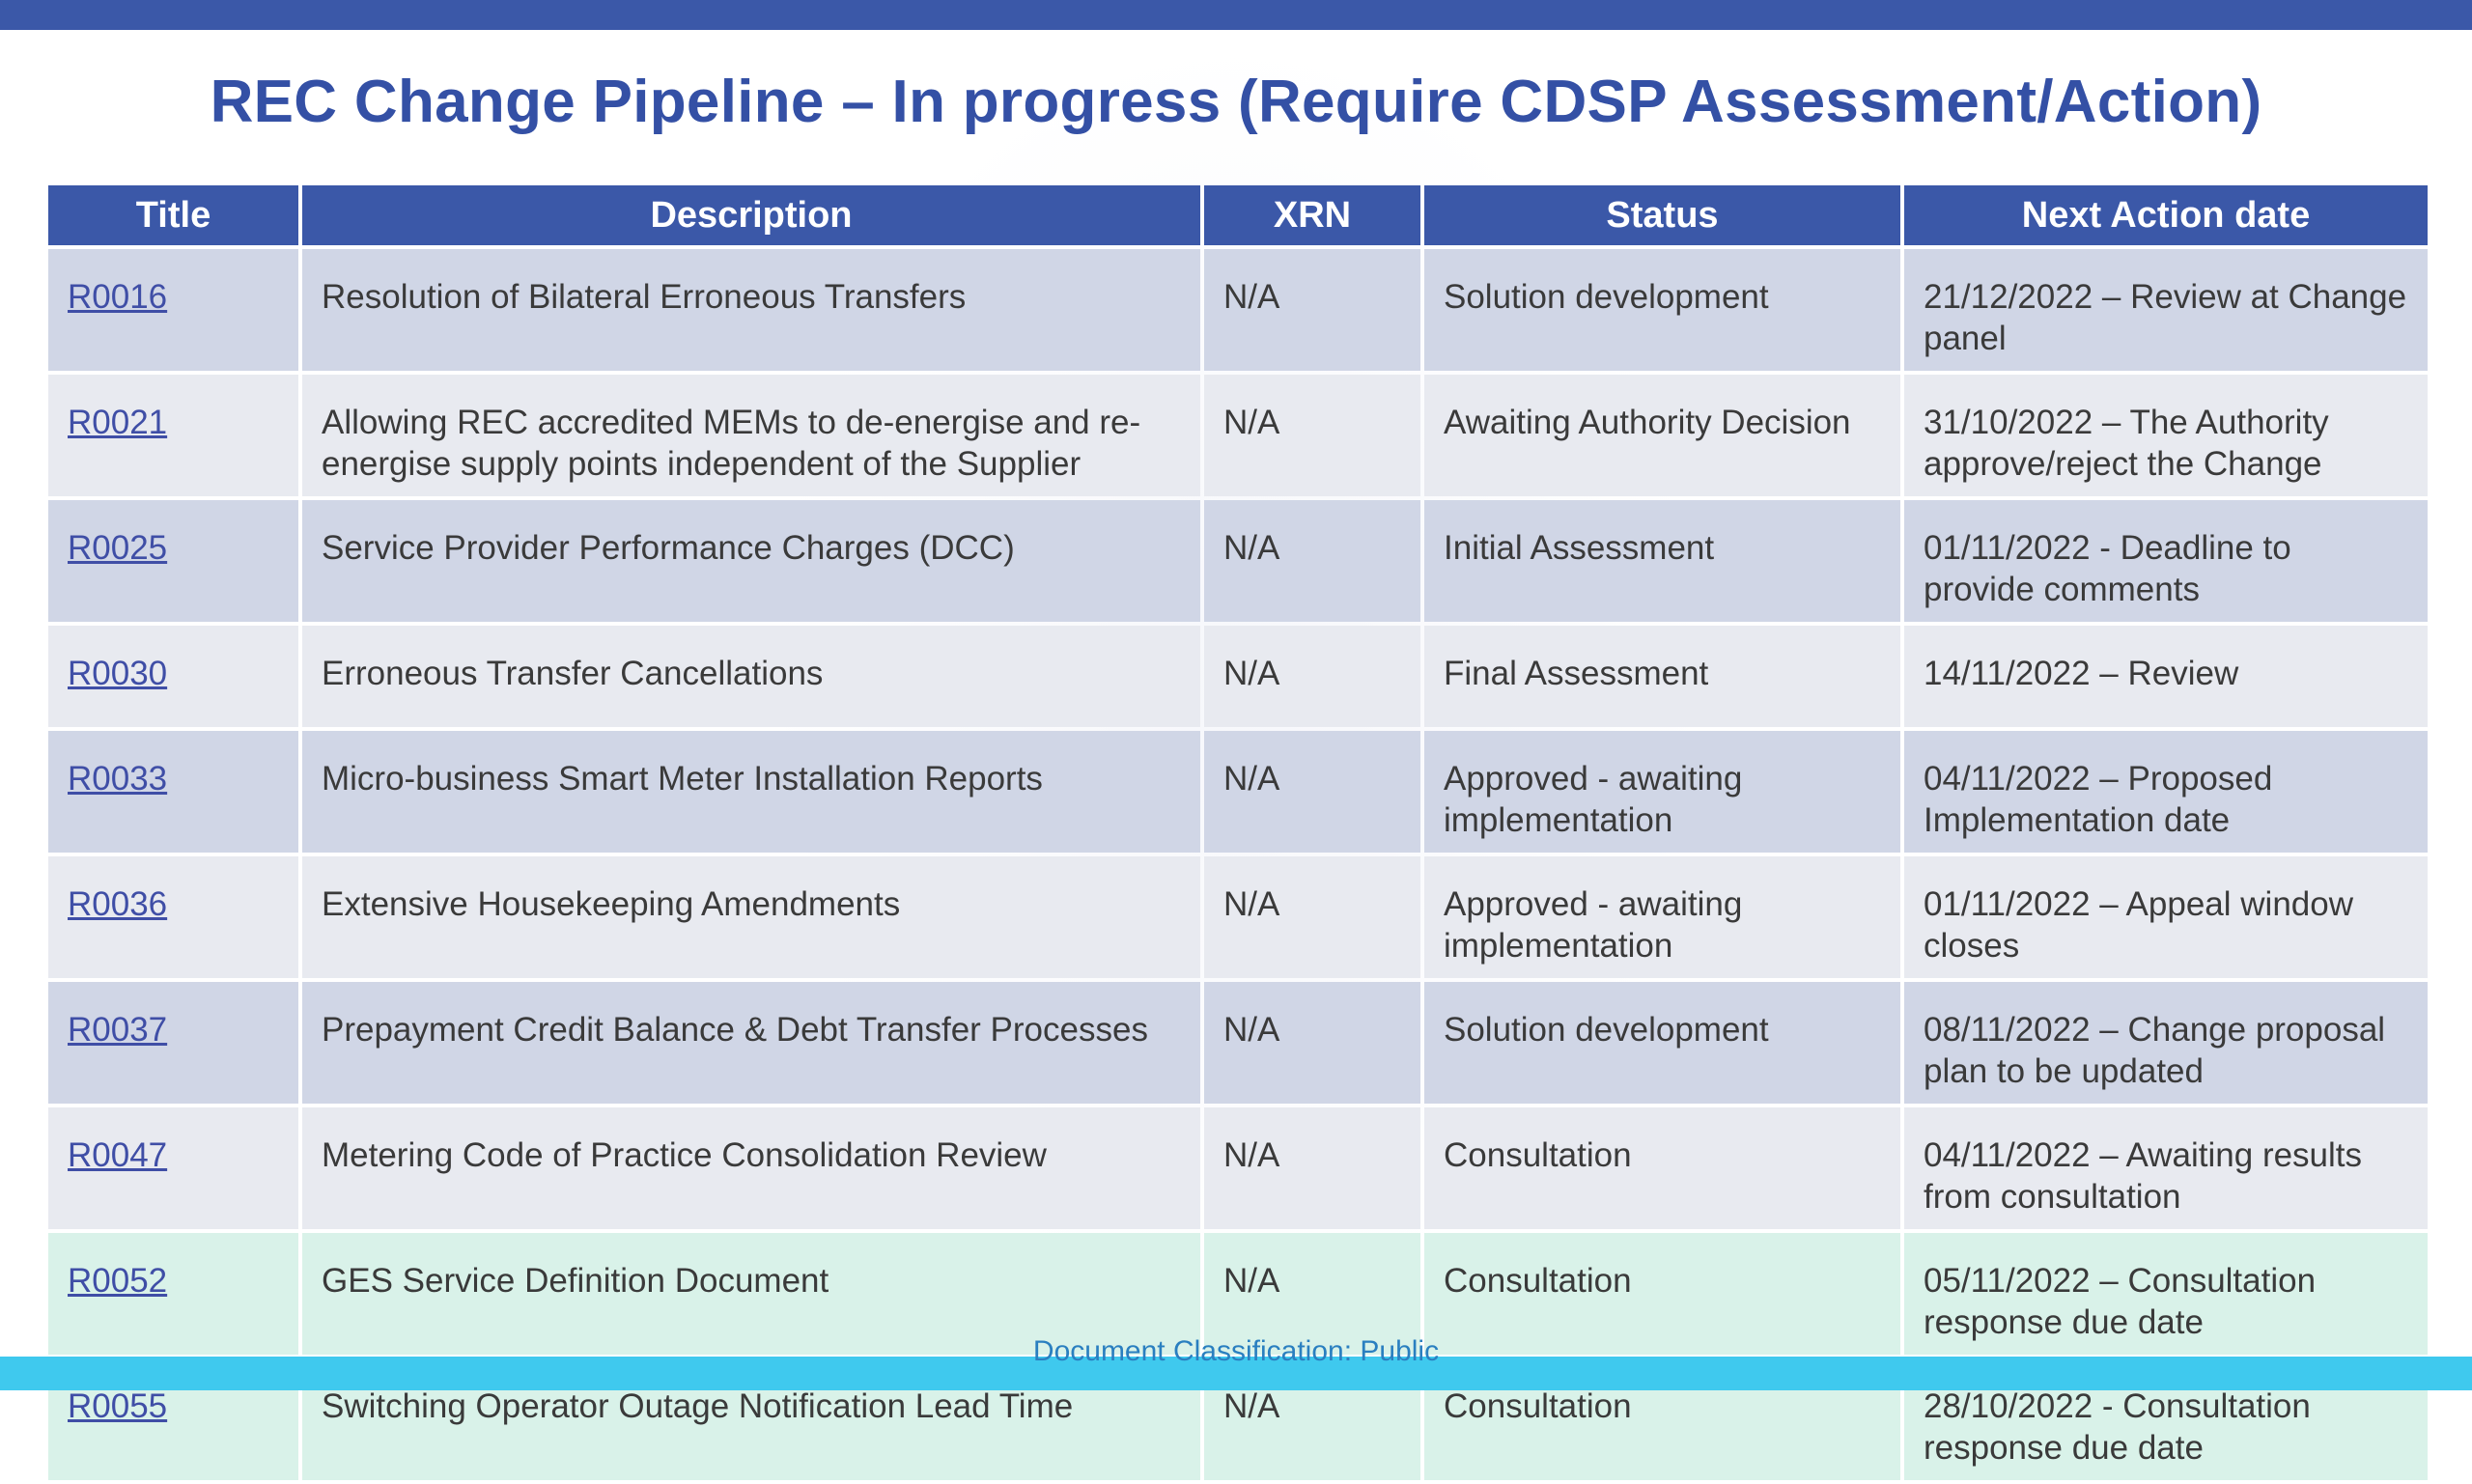 The height and width of the screenshot is (1484, 2472). I want to click on header-description: Description, so click(751, 215).